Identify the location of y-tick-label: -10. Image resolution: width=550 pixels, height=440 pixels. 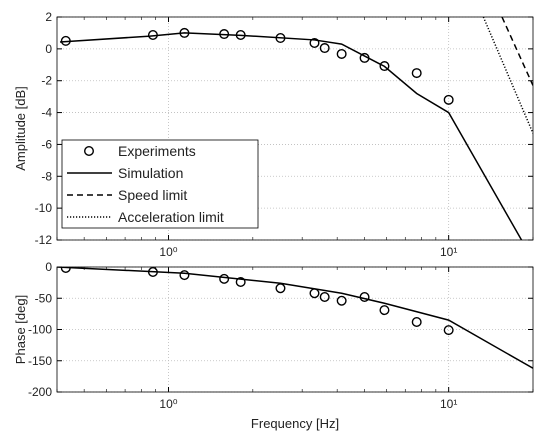
(44, 208).